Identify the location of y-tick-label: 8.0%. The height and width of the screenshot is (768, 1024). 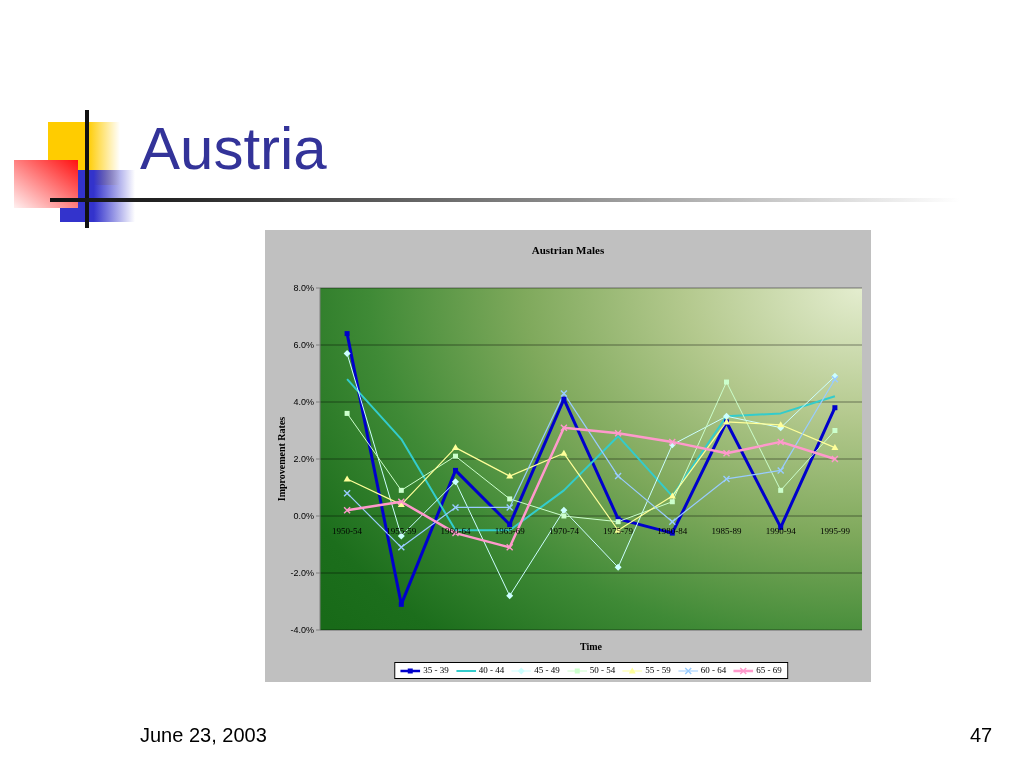
(303, 288).